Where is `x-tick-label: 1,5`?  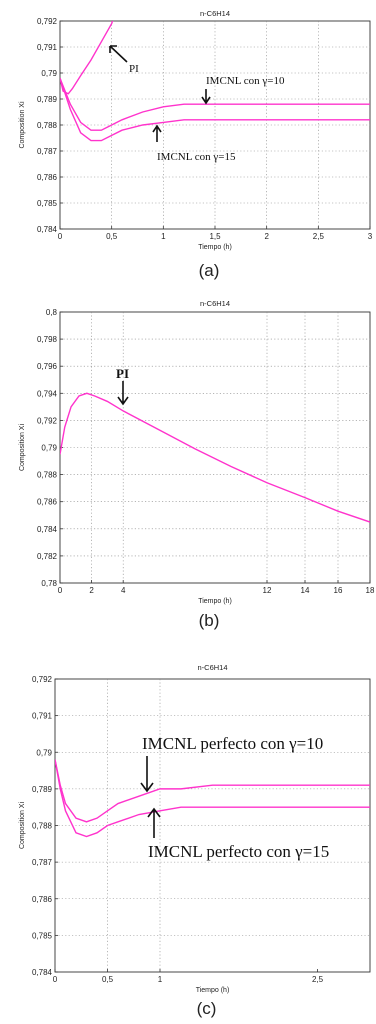 x-tick-label: 1,5 is located at coordinates (215, 236).